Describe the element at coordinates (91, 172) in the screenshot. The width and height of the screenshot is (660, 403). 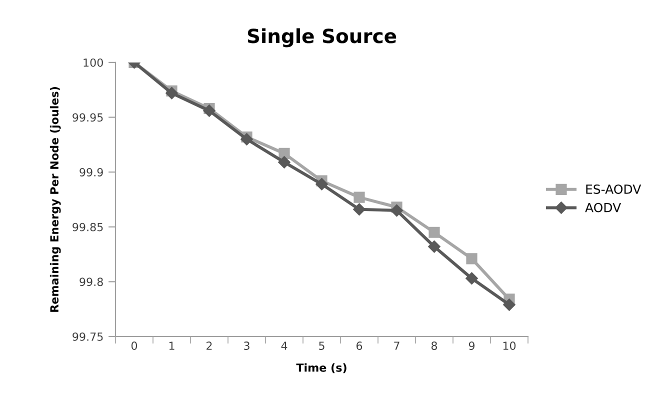
I see `y-tick-label: 99.9` at that location.